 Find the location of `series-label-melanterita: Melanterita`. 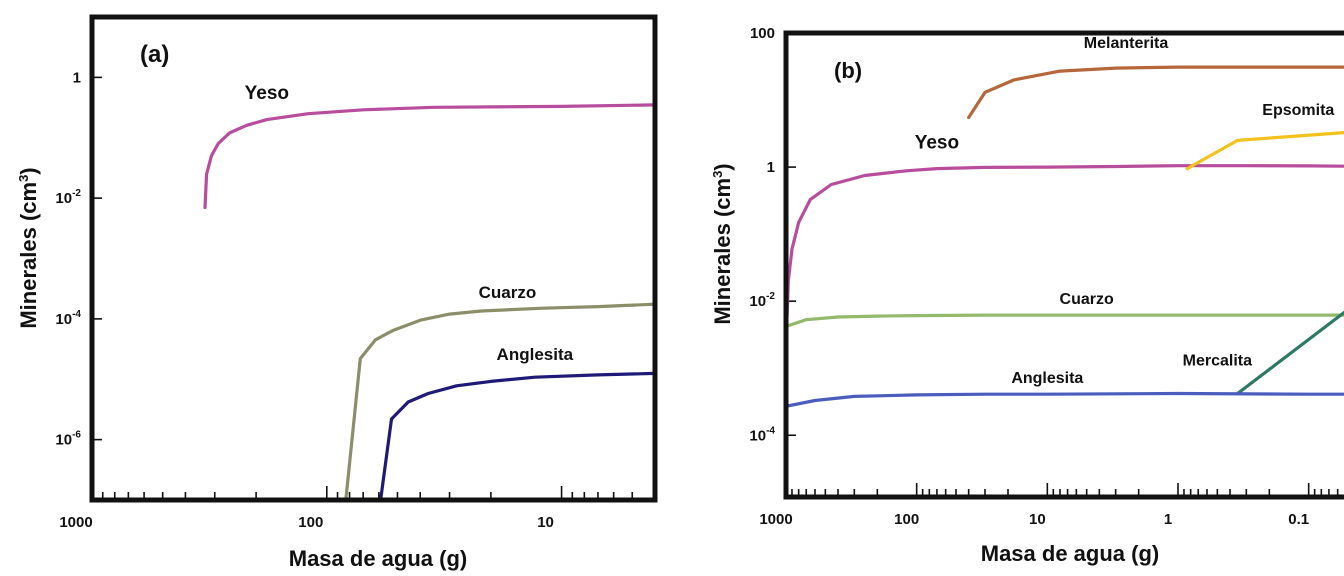

series-label-melanterita: Melanterita is located at coordinates (1126, 43).